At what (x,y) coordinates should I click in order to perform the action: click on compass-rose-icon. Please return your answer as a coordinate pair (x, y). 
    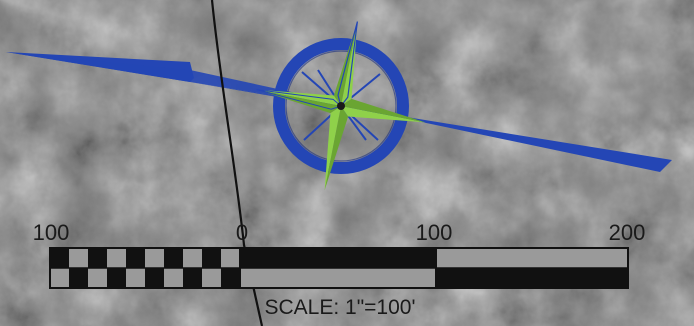
    Looking at the image, I should click on (341, 106).